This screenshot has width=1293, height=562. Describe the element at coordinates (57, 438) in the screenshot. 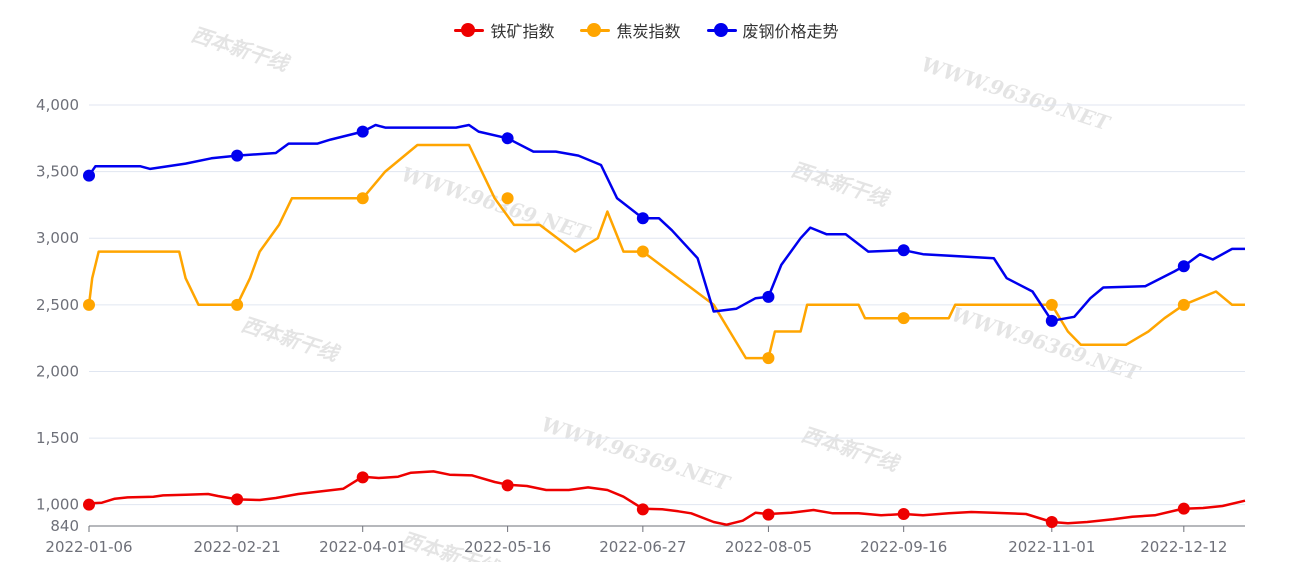

I see `y-tick-label: 1,500` at that location.